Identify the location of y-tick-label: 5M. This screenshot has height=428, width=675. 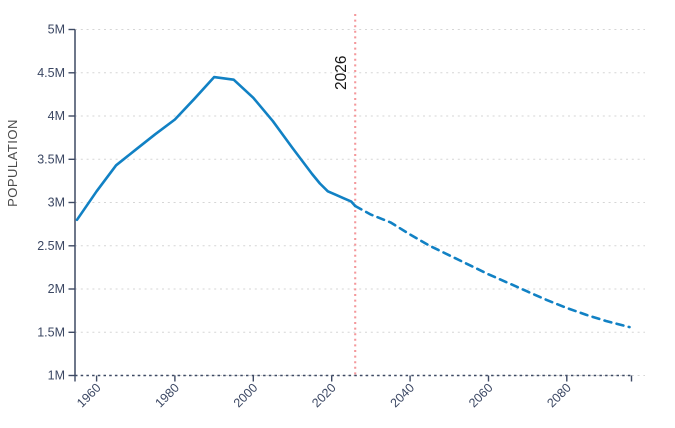
(56, 30).